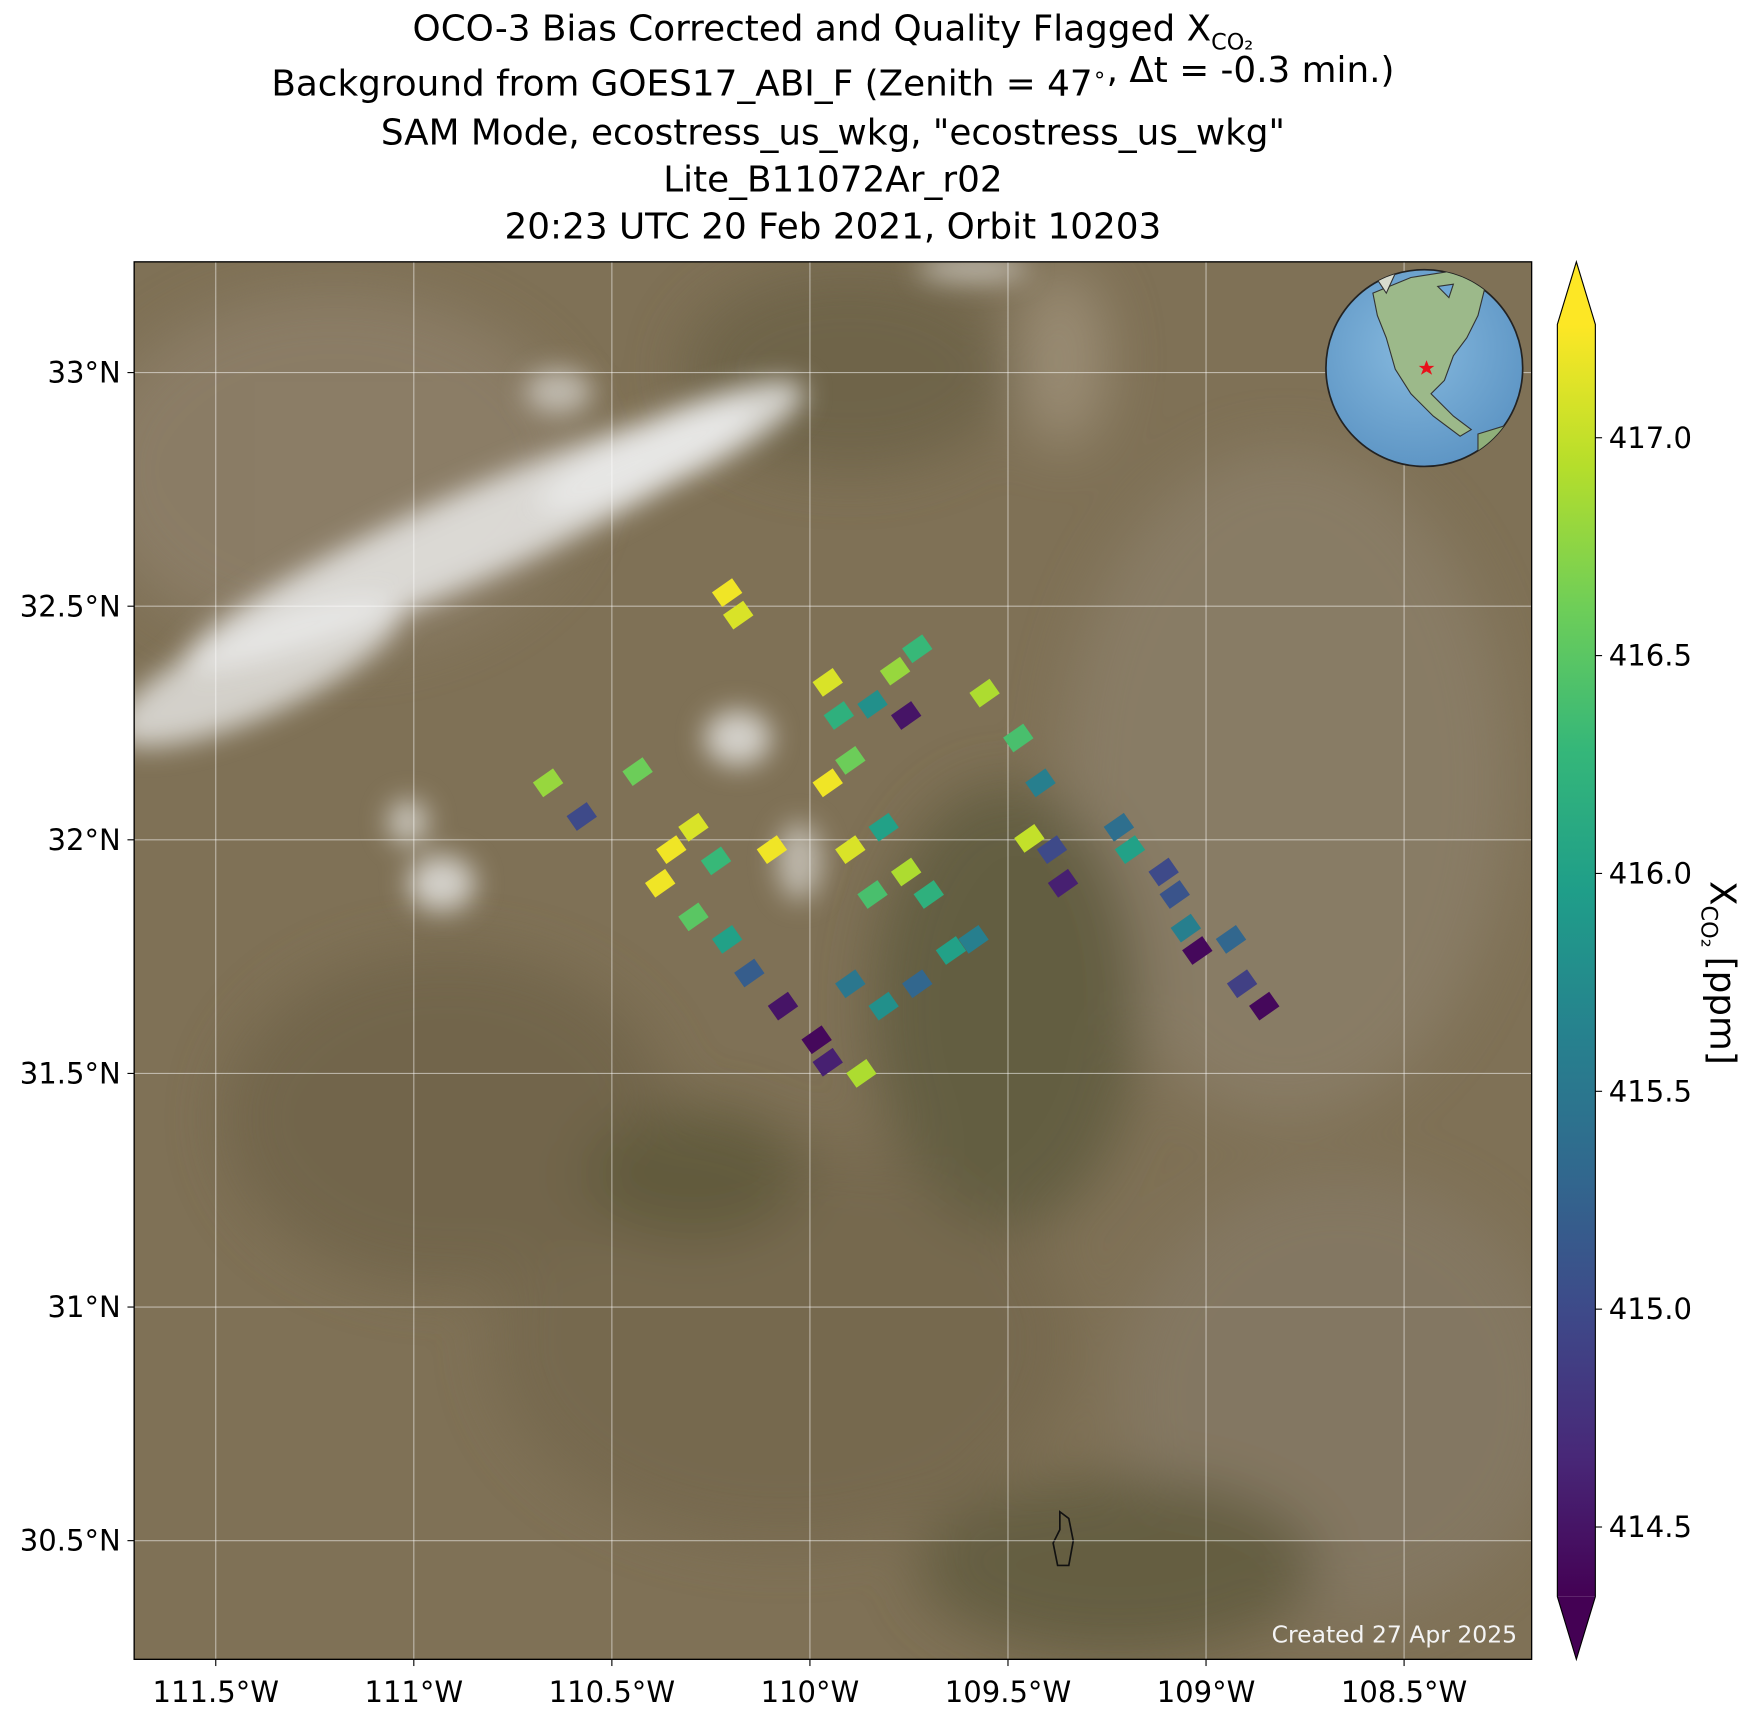 Image resolution: width=1753 pixels, height=1711 pixels. What do you see at coordinates (612, 1692) in the screenshot?
I see `x-tick-label: 110.5°W` at bounding box center [612, 1692].